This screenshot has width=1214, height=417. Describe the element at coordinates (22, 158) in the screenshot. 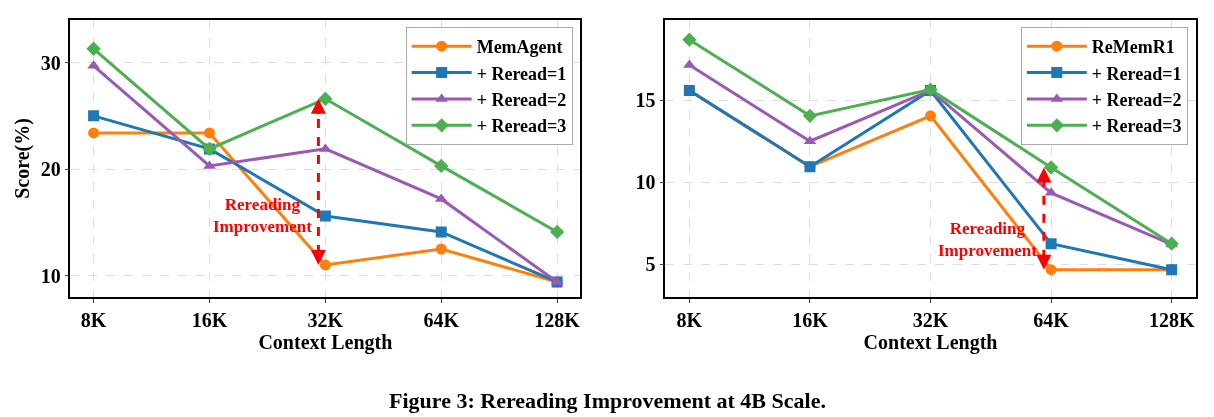

I see `y-axis-title: Score(%)` at that location.